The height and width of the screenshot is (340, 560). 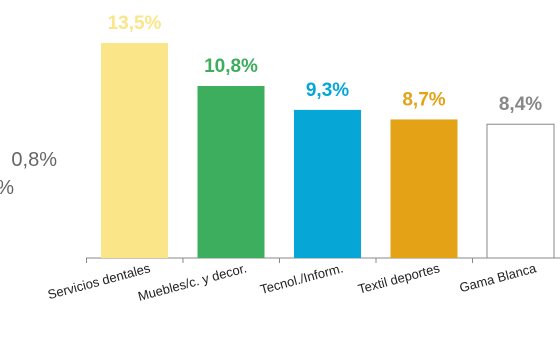 What do you see at coordinates (398, 278) in the screenshot?
I see `category-label-4: Textil deportes` at bounding box center [398, 278].